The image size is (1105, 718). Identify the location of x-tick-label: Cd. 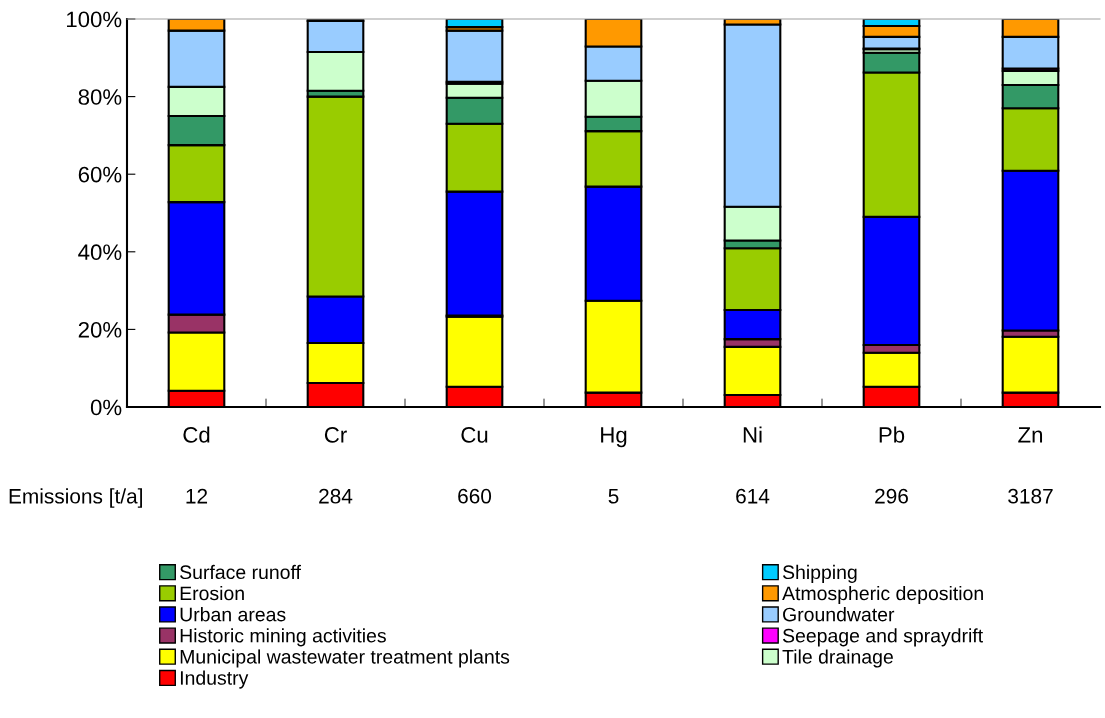
(196, 434).